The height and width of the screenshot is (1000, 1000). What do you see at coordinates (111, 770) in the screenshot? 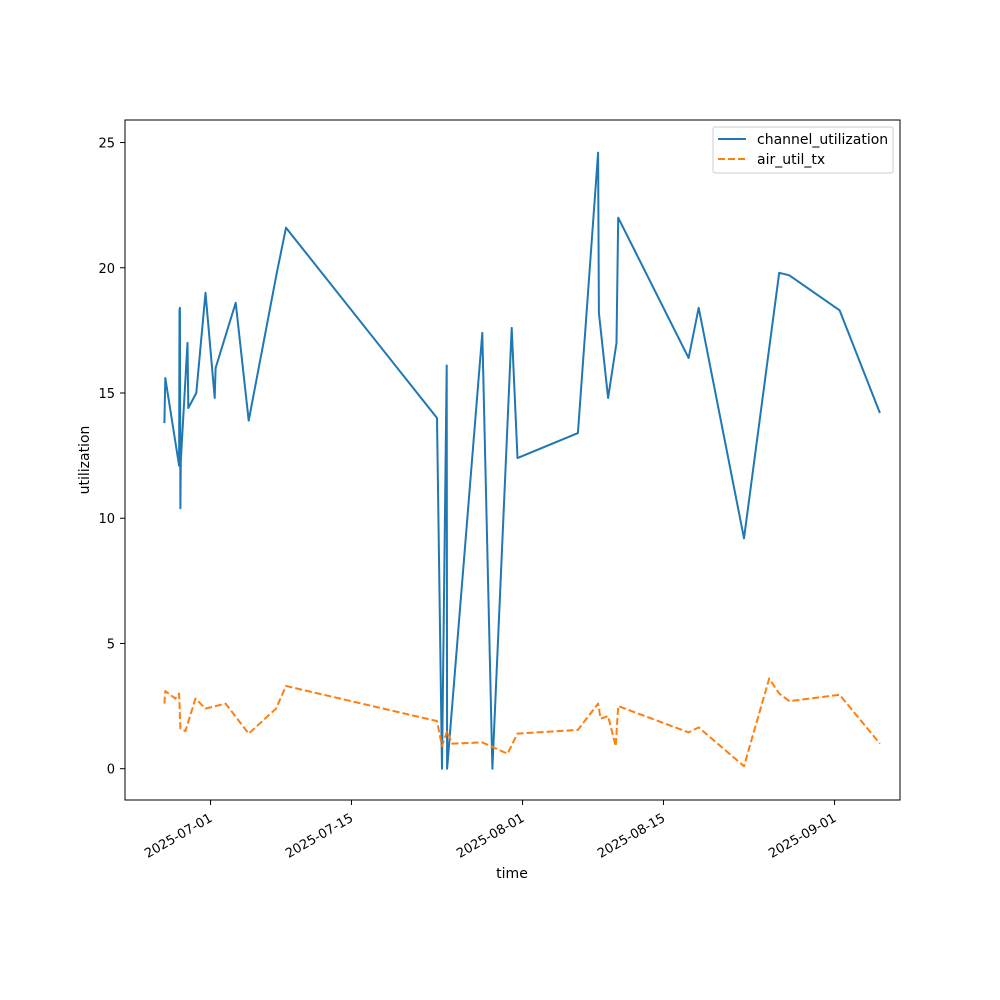
I see `y-tick-label: 0` at bounding box center [111, 770].